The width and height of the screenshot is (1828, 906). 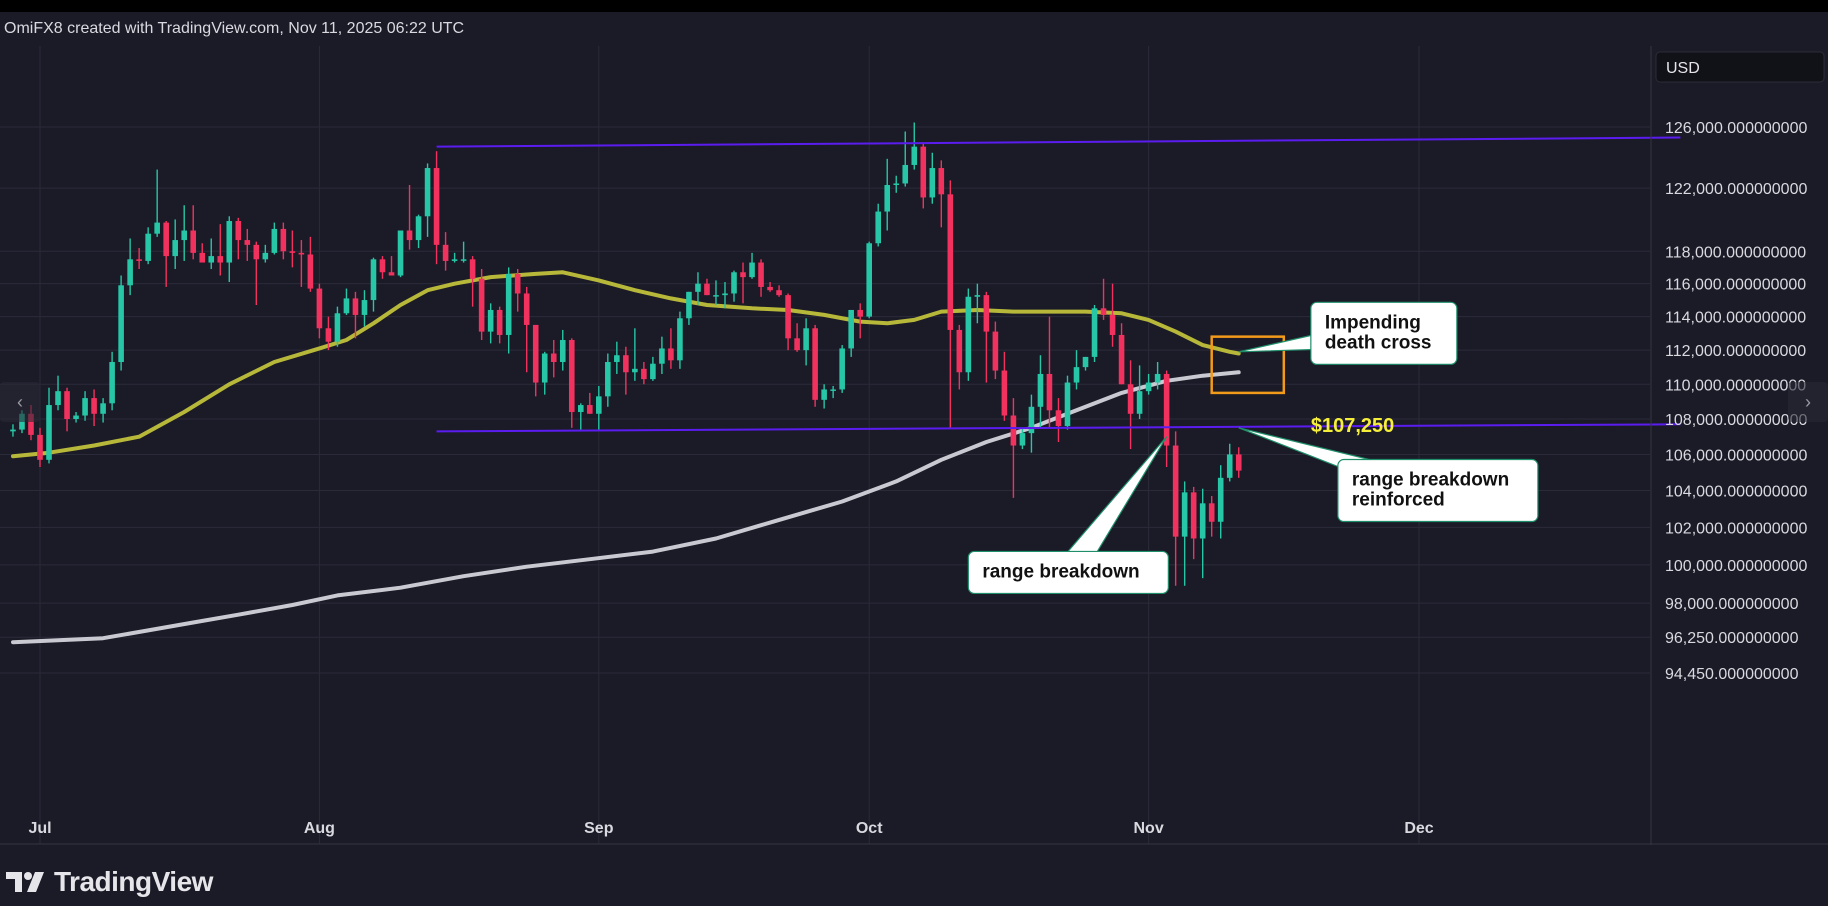 I want to click on death-cross-highlight-box, so click(x=1248, y=365).